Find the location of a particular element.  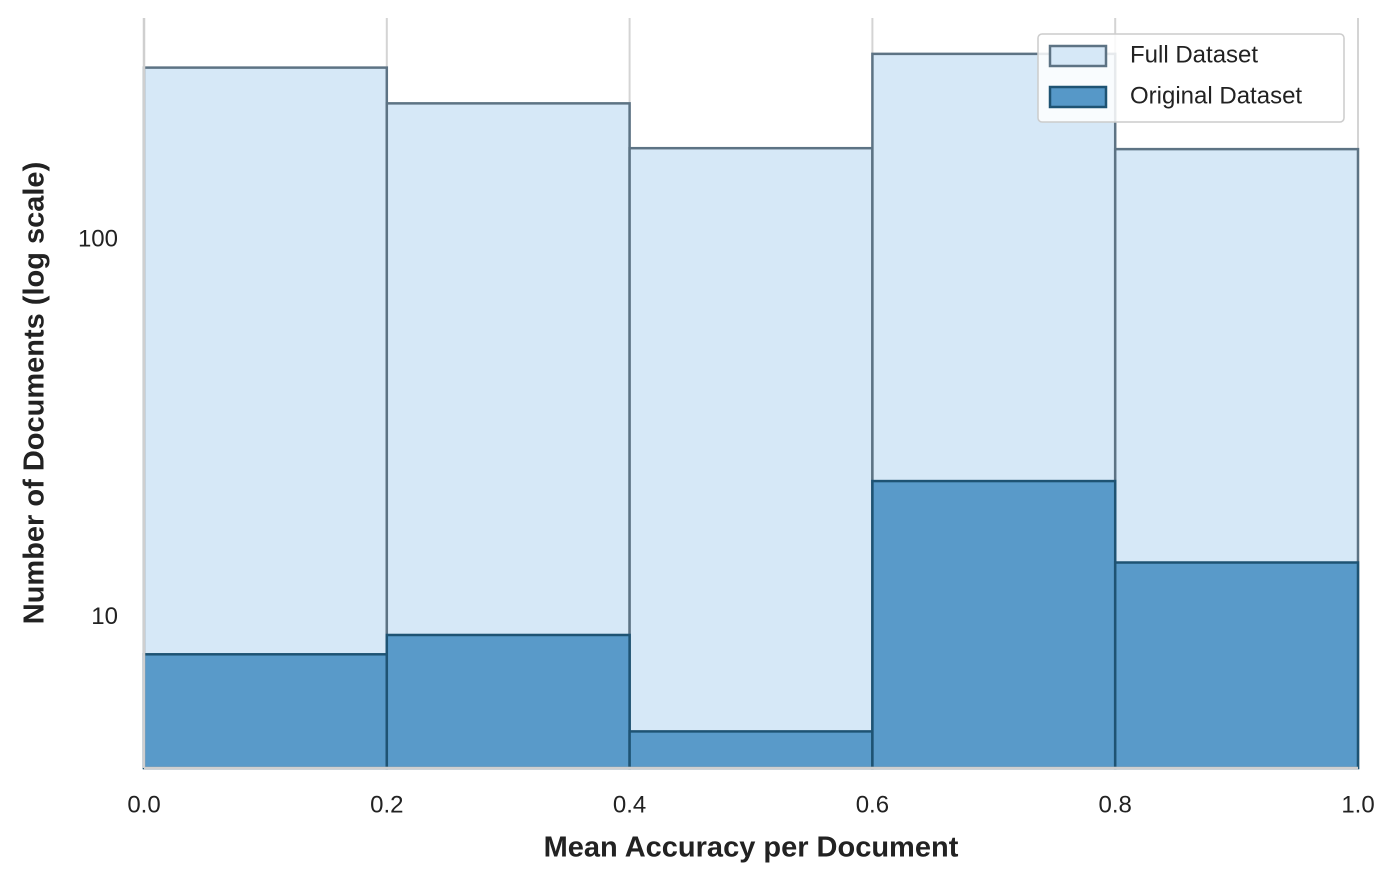

x-tick-label: 0.0 is located at coordinates (143, 804).